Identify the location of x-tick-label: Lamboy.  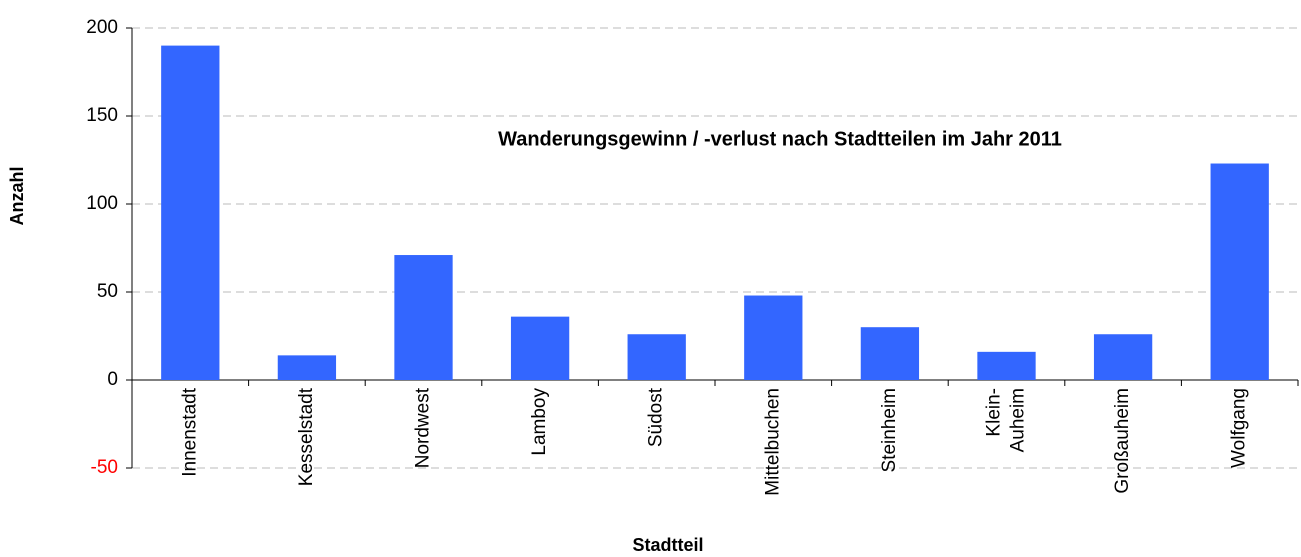
(539, 422).